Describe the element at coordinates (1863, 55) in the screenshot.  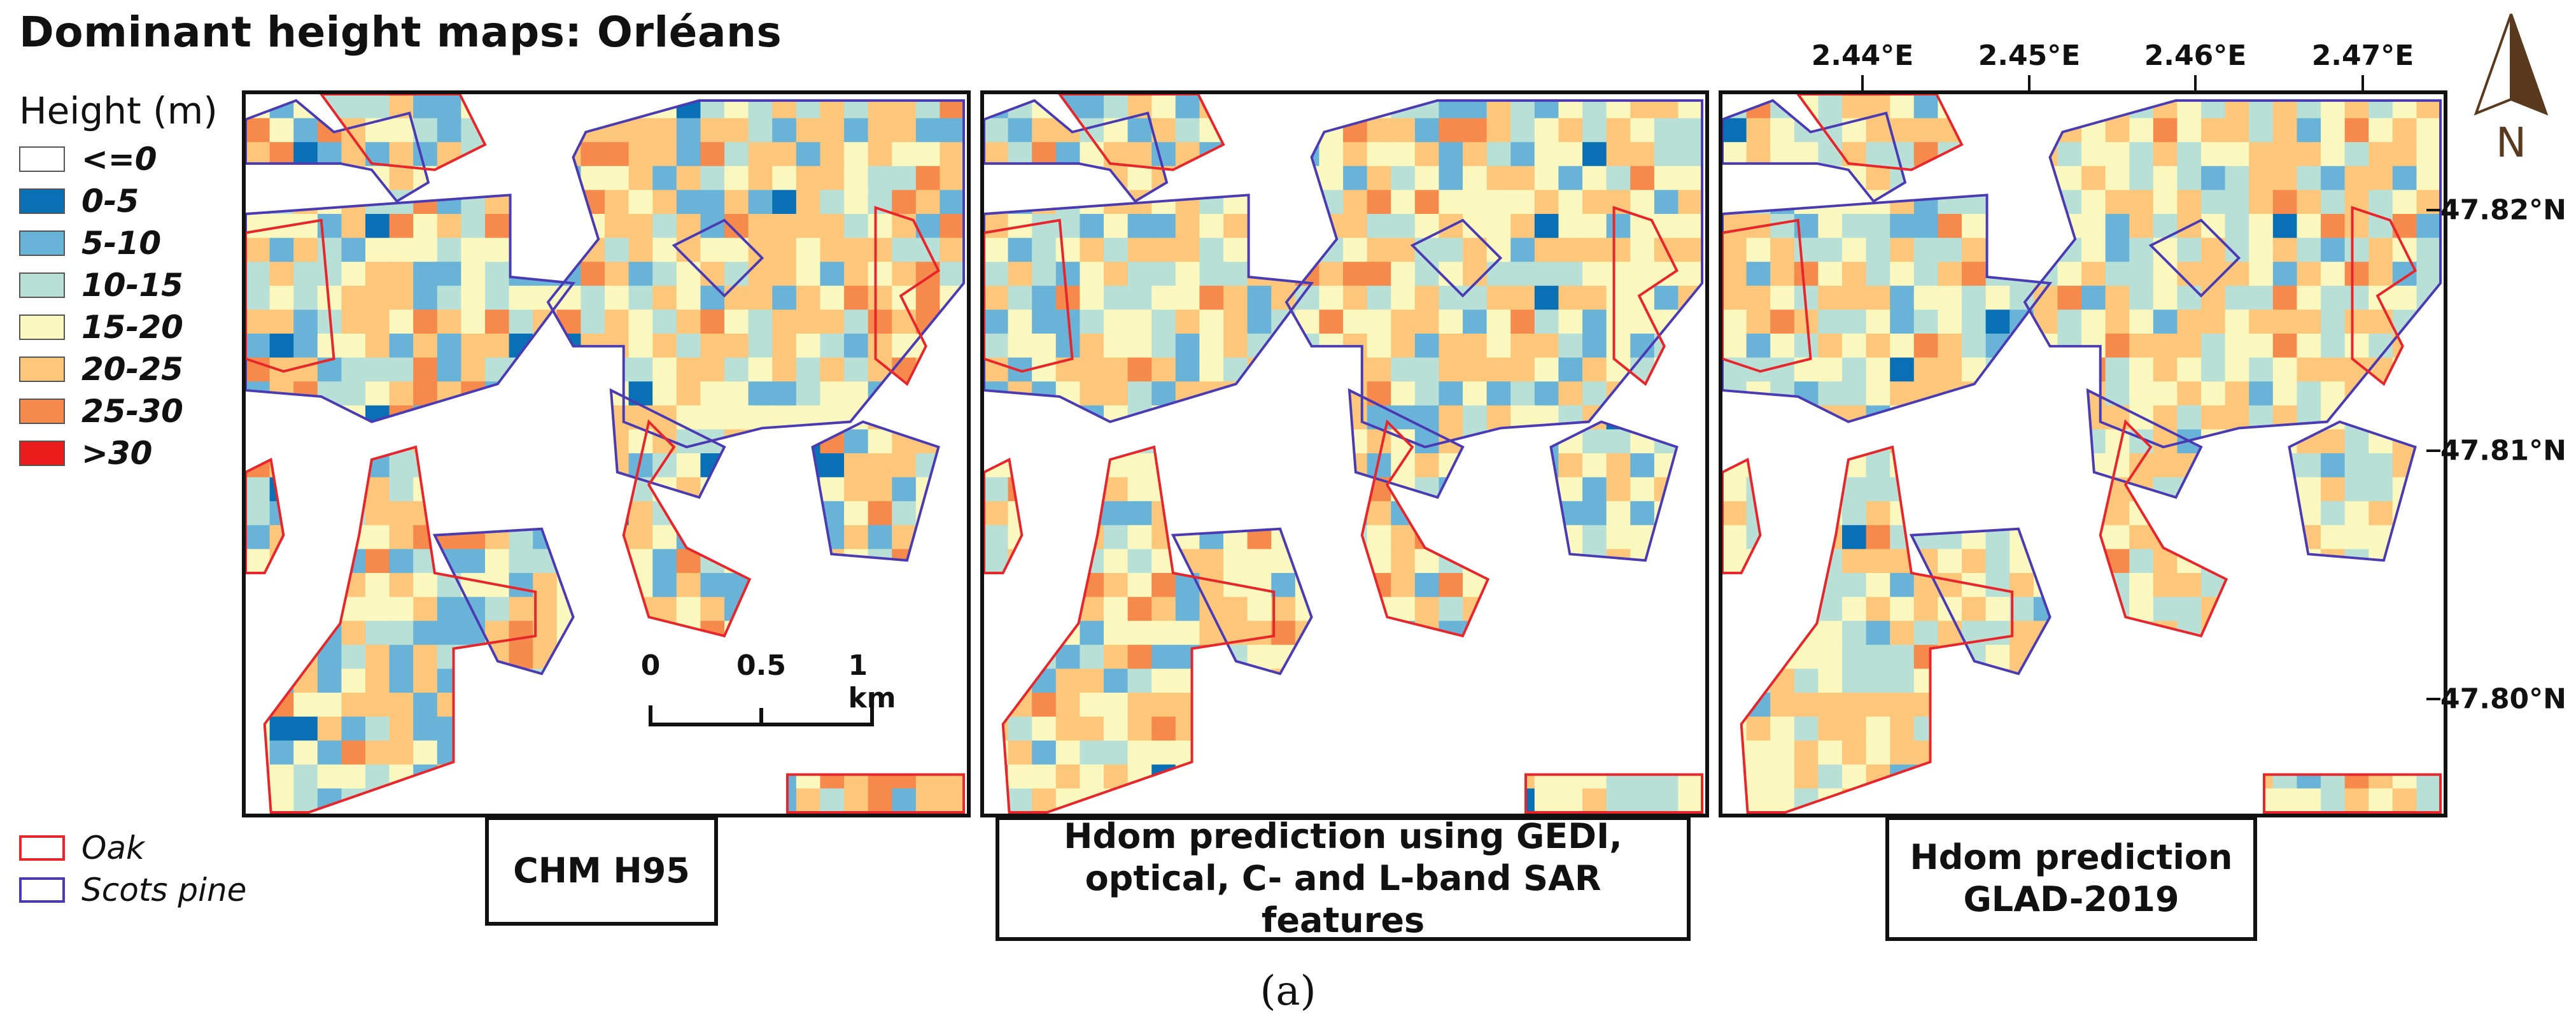
I see `longitude-tick-label: 2.44°E` at that location.